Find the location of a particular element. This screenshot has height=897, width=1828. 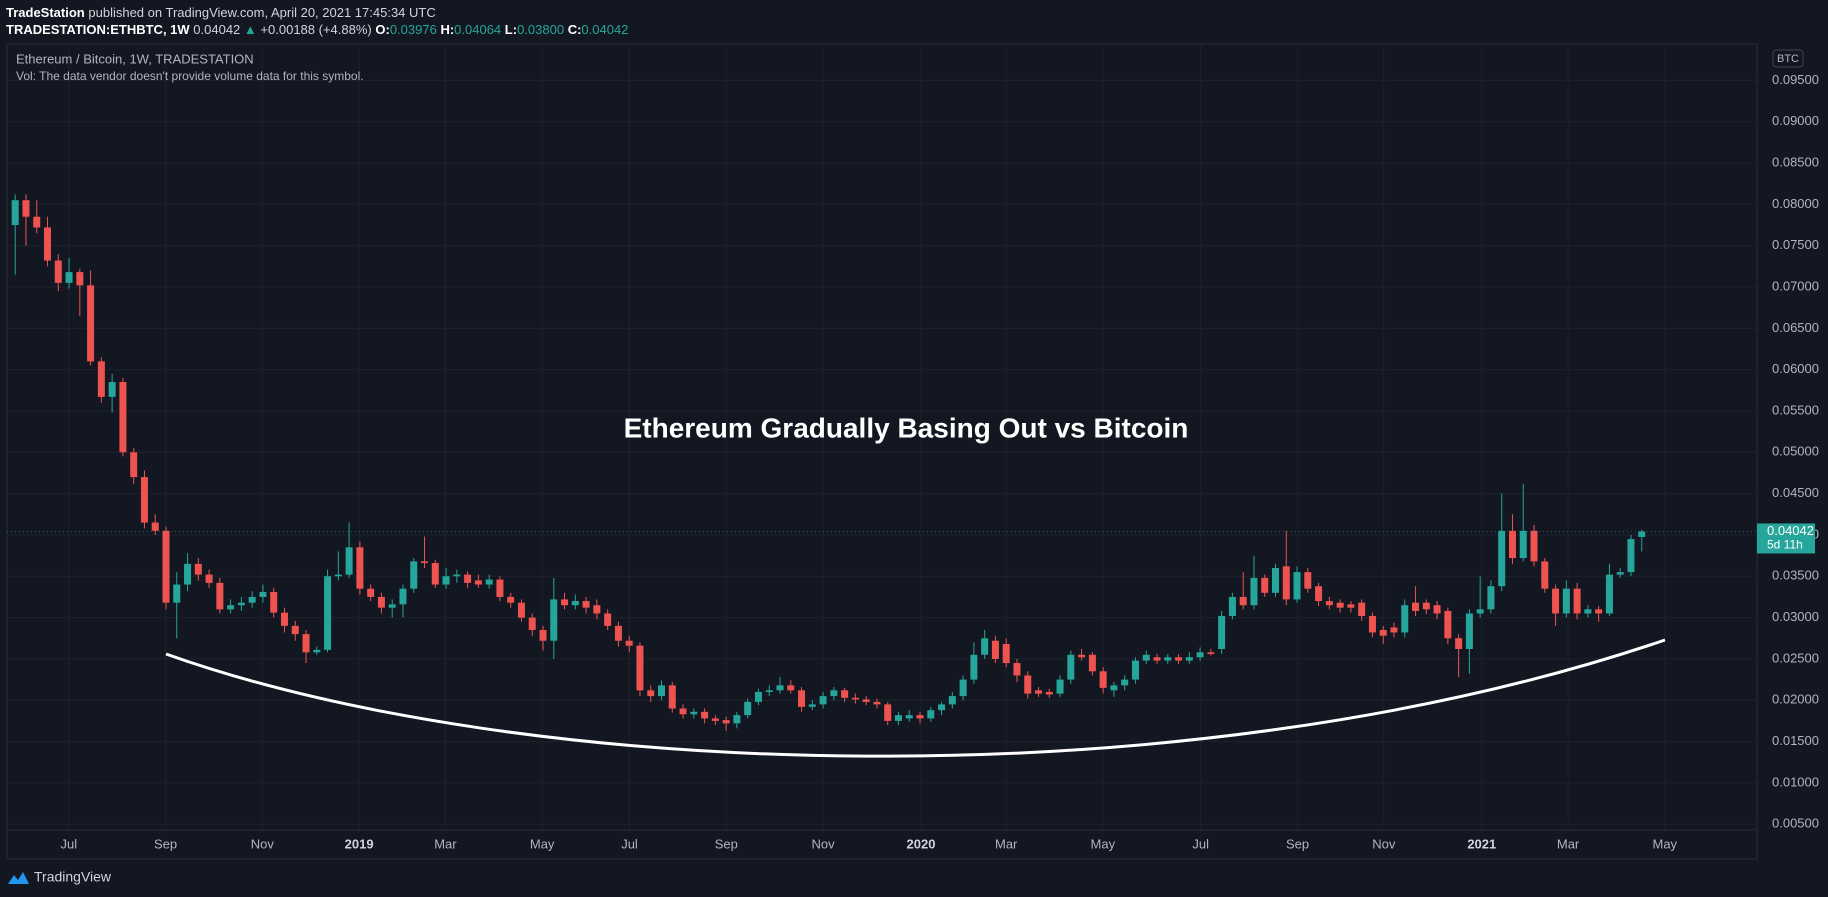

countdown: 5d 11h is located at coordinates (1785, 545).